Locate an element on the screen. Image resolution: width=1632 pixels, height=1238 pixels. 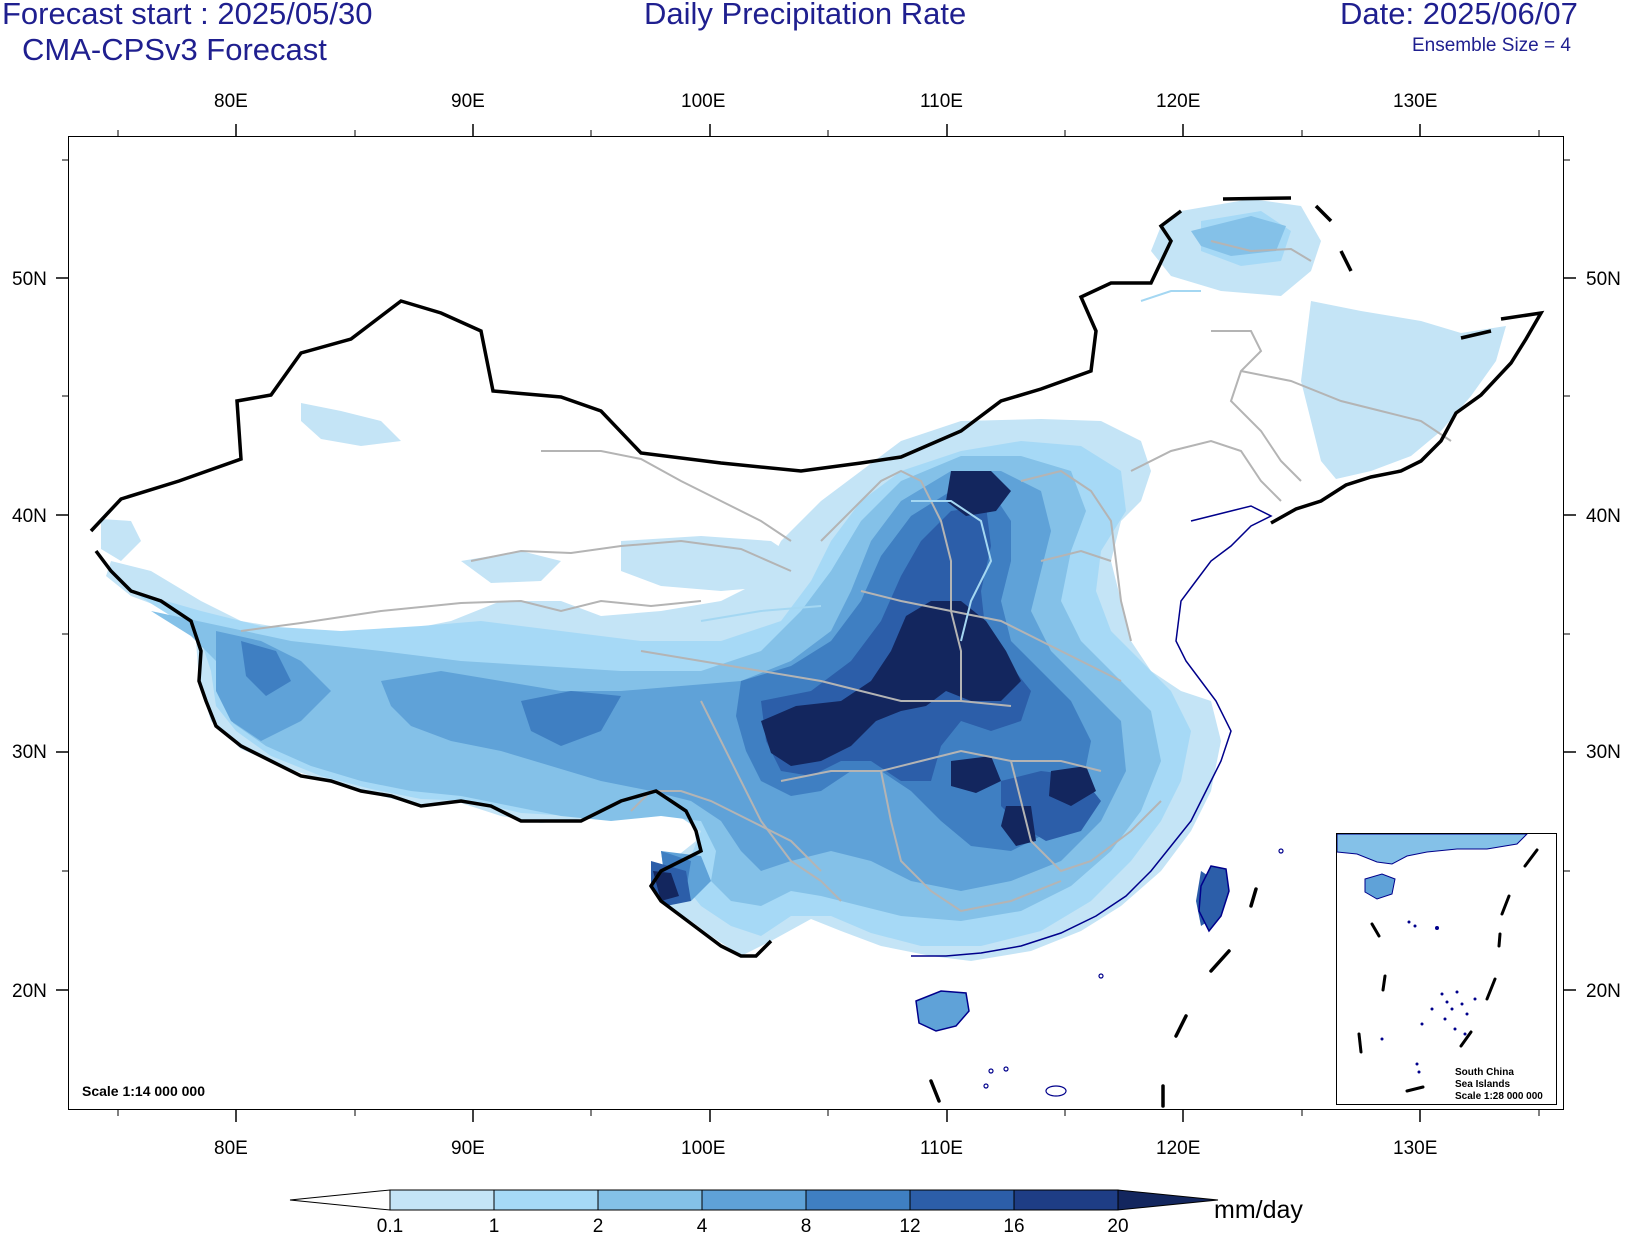
inset-coast-fill is located at coordinates (1432, 849).